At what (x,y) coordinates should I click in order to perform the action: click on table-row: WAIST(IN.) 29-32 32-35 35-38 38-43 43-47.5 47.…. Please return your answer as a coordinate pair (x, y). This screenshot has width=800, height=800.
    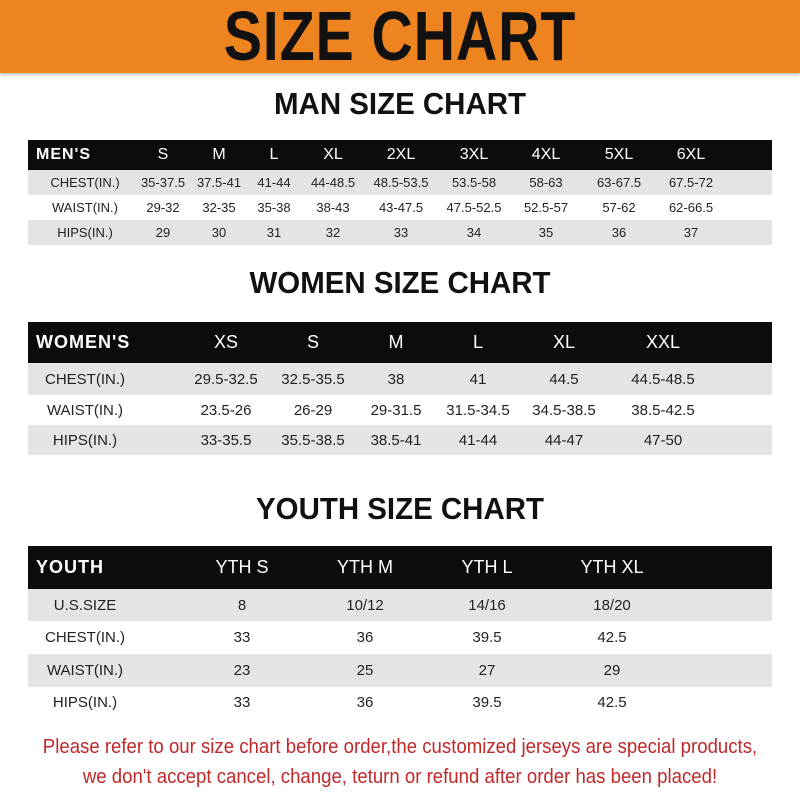
    Looking at the image, I should click on (400, 207).